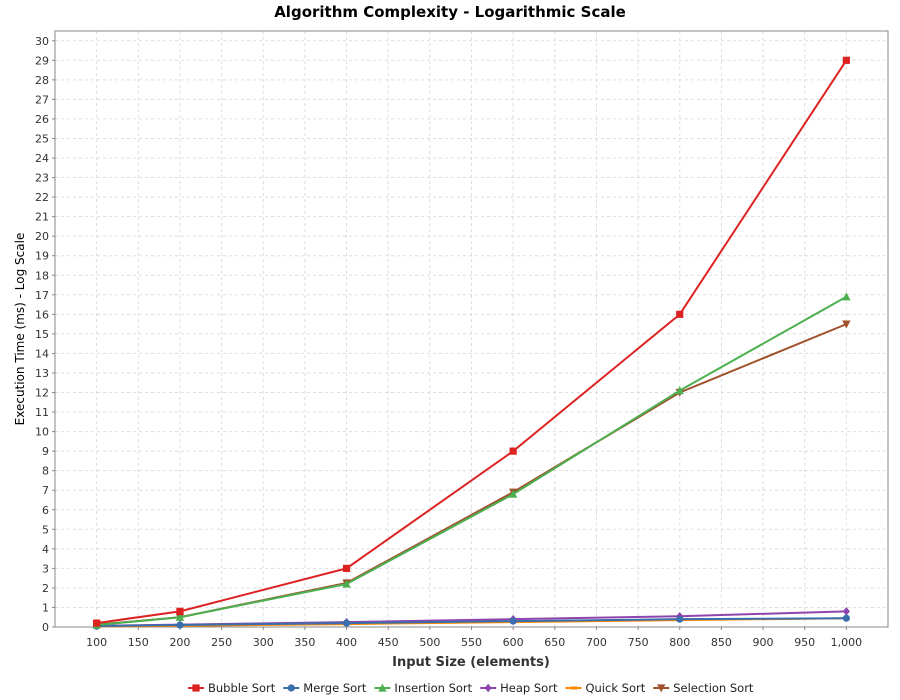 The image size is (900, 700). What do you see at coordinates (529, 688) in the screenshot?
I see `legend-label: Heap Sort` at bounding box center [529, 688].